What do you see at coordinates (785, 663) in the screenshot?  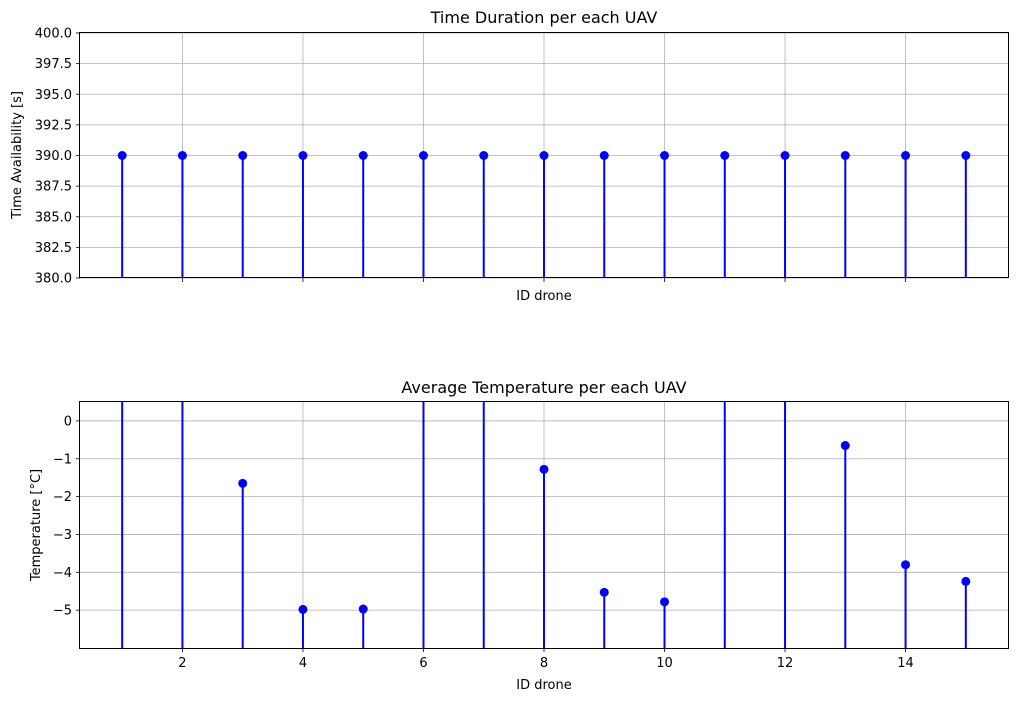 I see `x-tick-label: 12` at bounding box center [785, 663].